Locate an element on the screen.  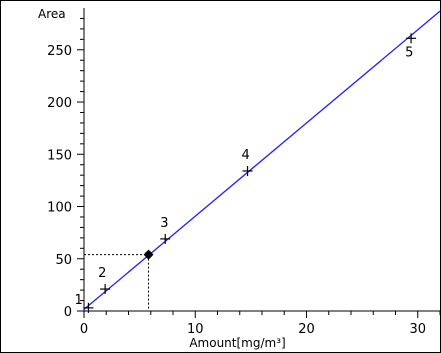
data-point-label: 2 is located at coordinates (102, 273).